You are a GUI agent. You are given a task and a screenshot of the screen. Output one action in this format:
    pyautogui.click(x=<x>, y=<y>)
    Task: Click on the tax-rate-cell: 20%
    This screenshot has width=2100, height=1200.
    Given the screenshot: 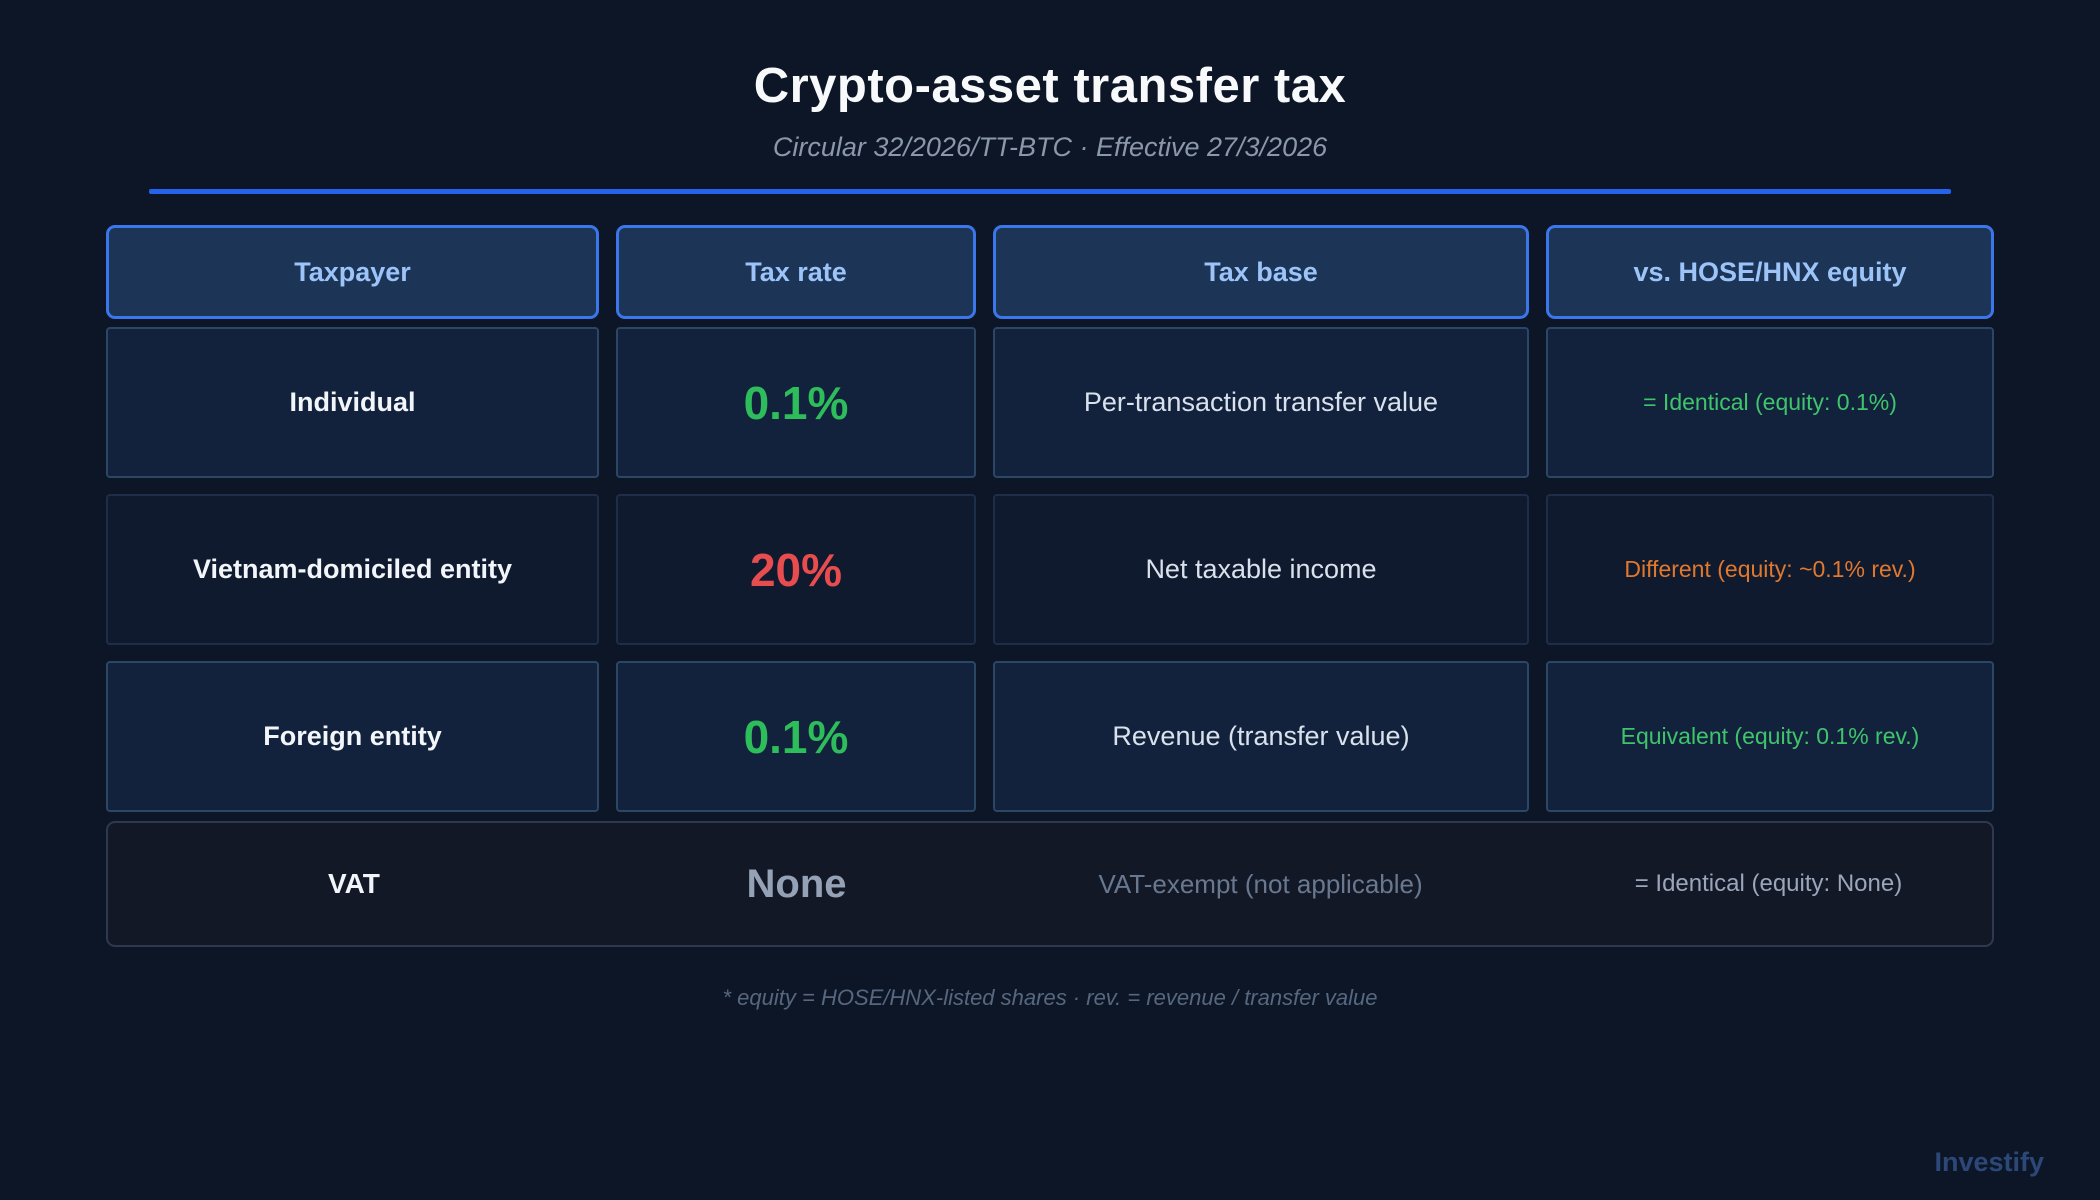 What is the action you would take?
    pyautogui.click(x=796, y=570)
    